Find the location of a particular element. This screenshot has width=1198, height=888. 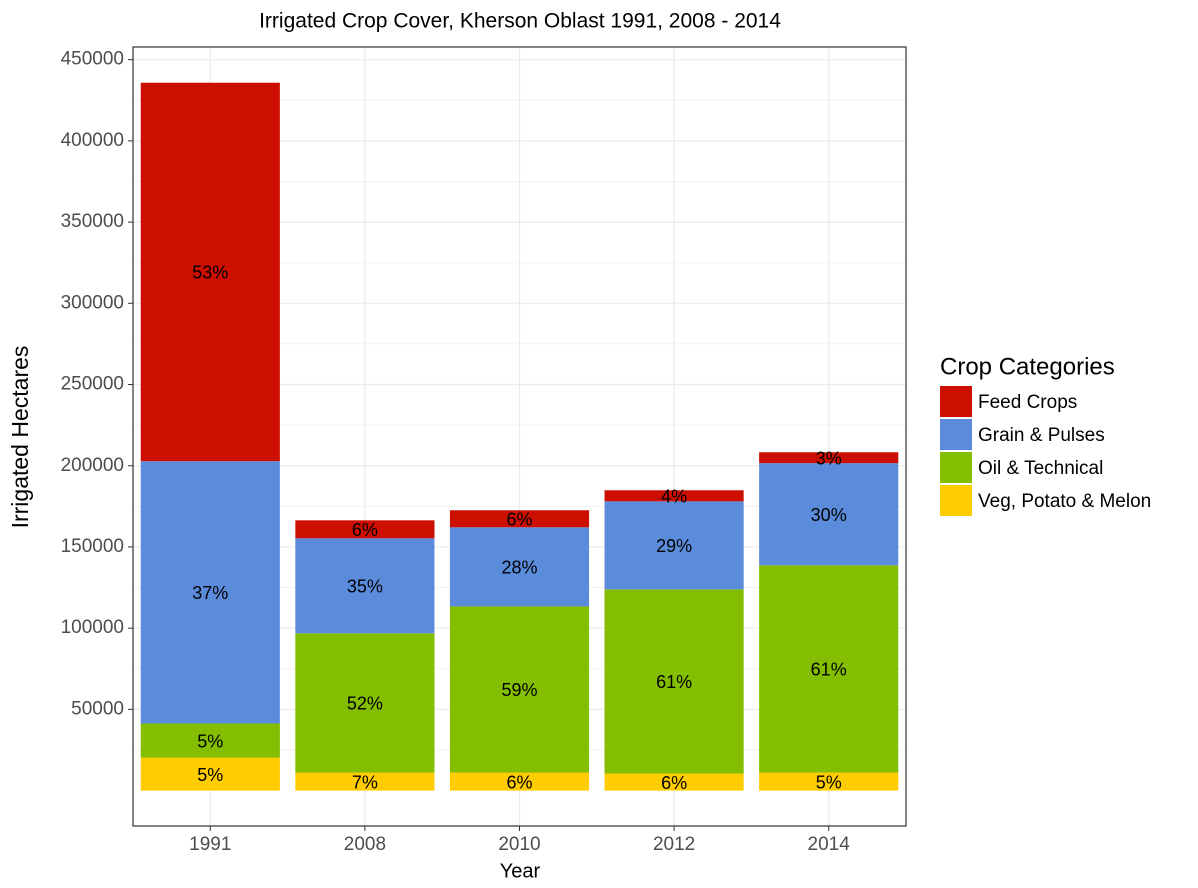

legend-label: Oil & Technical is located at coordinates (1040, 468).